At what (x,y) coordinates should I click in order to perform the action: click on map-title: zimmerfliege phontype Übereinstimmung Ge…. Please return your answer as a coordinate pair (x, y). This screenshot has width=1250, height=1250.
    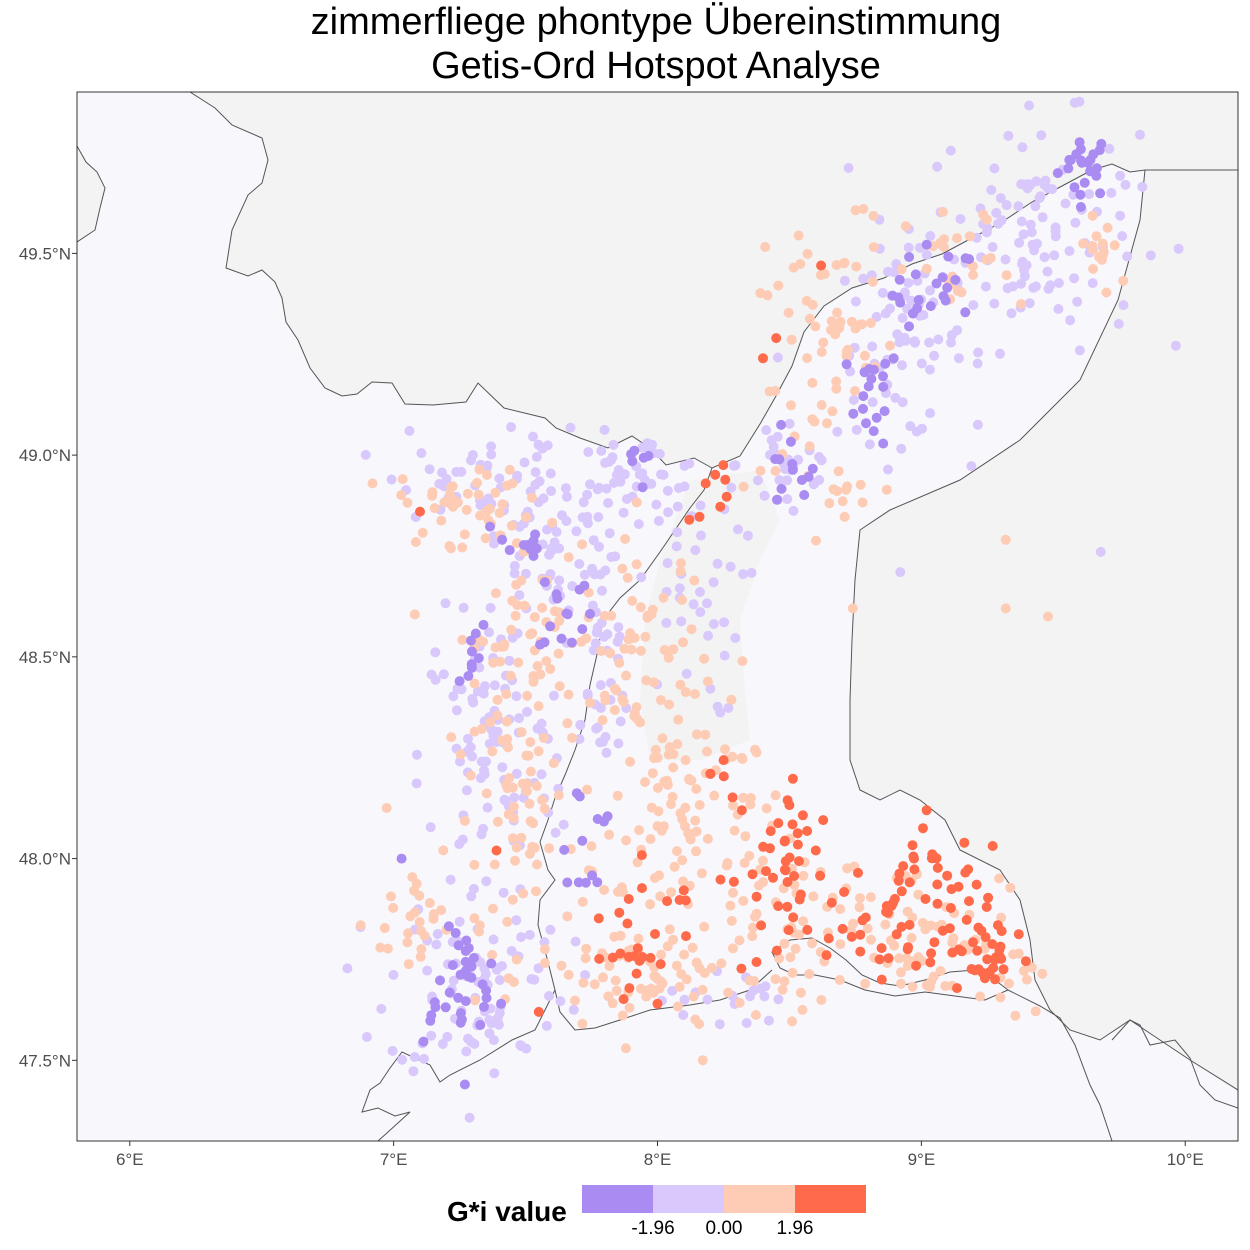
    Looking at the image, I should click on (625, 44).